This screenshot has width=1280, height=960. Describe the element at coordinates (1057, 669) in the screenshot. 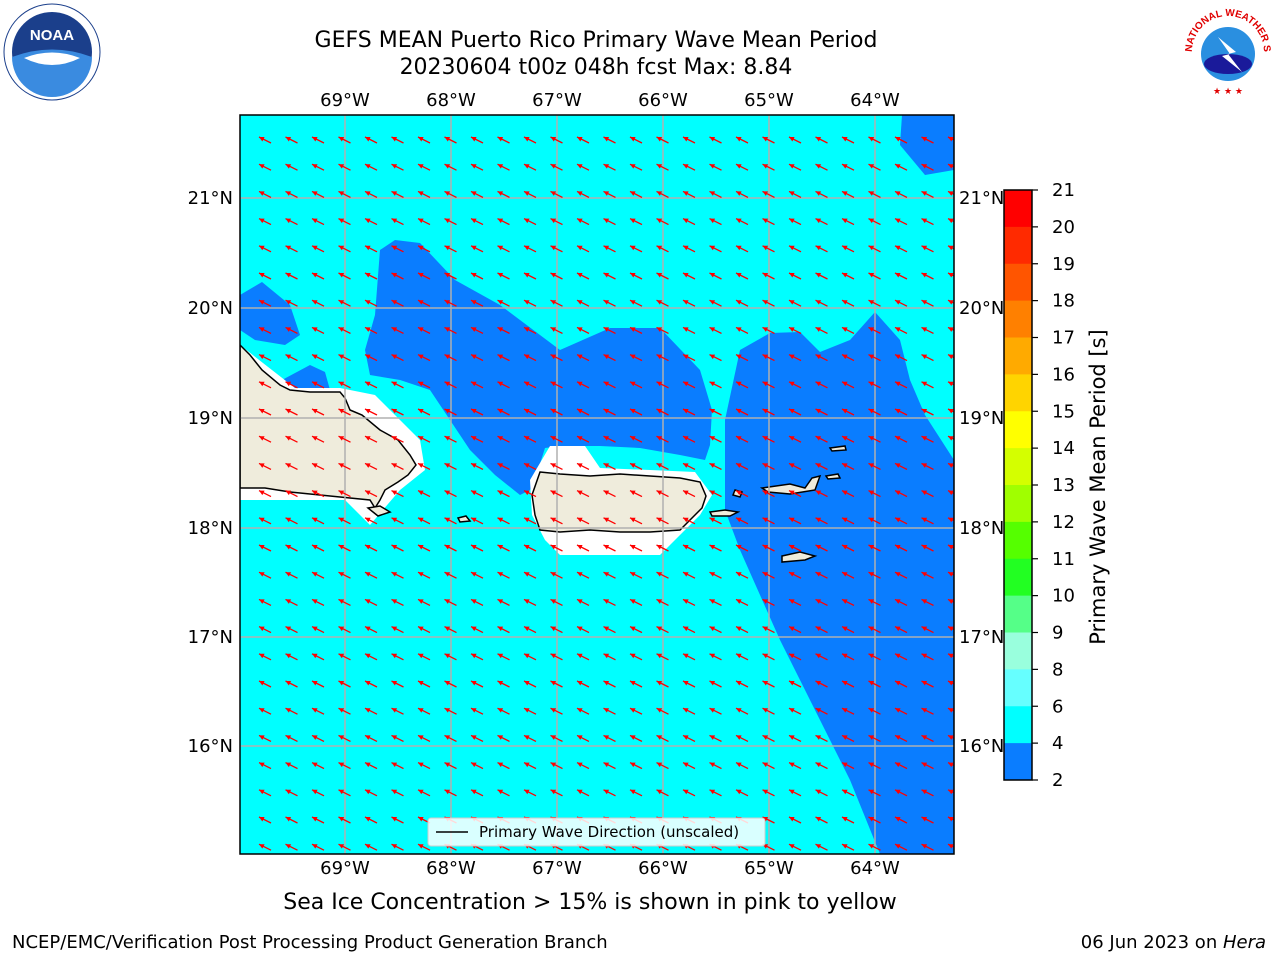

I see `colorbar-tick-label: 8` at that location.